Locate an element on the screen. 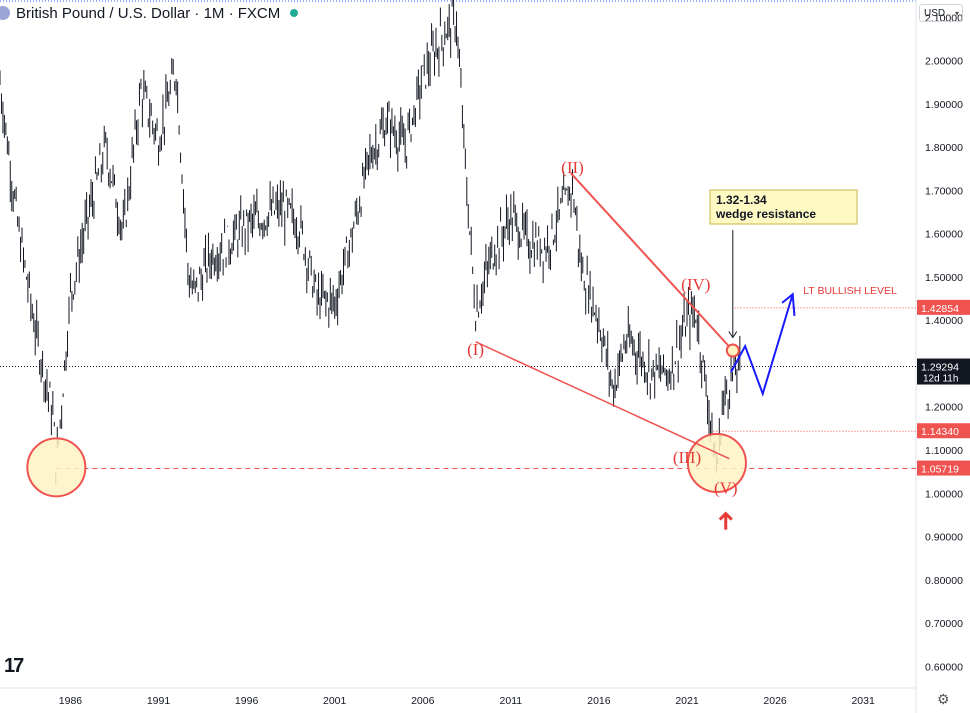 The height and width of the screenshot is (713, 970). annotation-text: 1.32-1.34 is located at coordinates (741, 200).